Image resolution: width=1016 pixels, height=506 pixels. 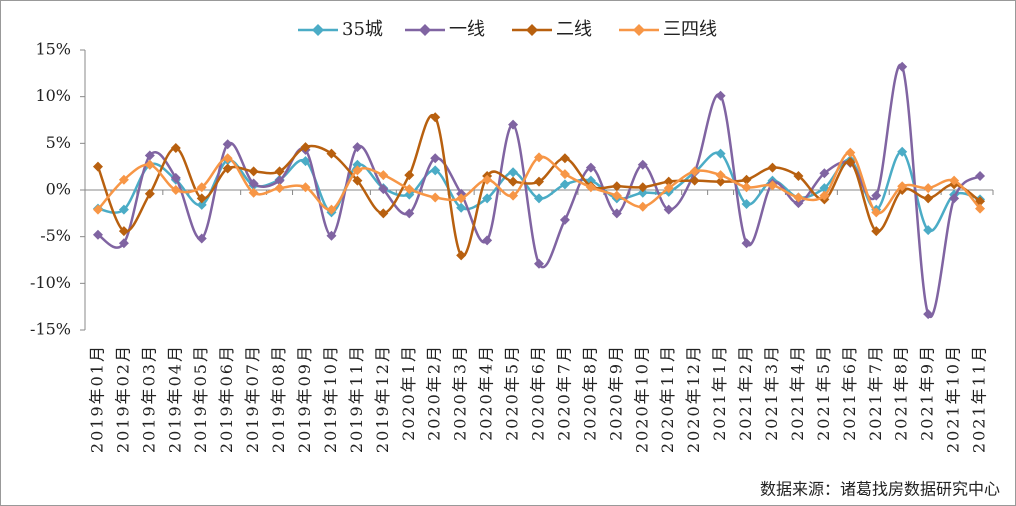 What do you see at coordinates (53, 49) in the screenshot?
I see `y-tick-label: 15%` at bounding box center [53, 49].